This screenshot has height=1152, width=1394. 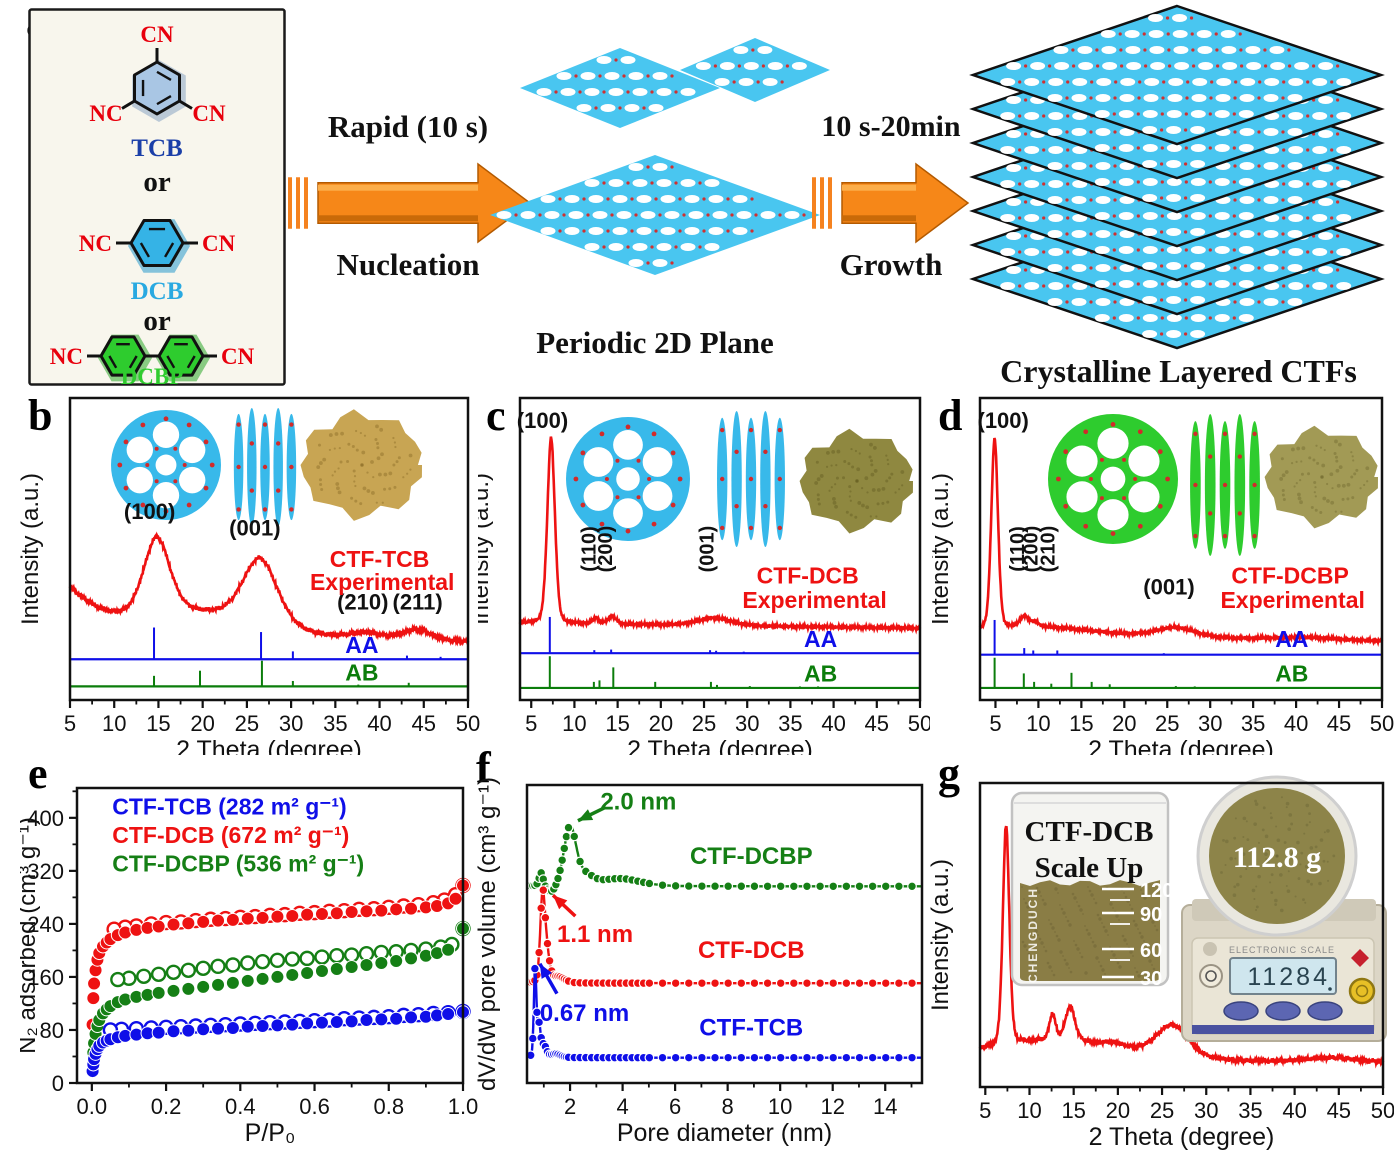 What do you see at coordinates (570, 1106) in the screenshot?
I see `svg-text: 2` at bounding box center [570, 1106].